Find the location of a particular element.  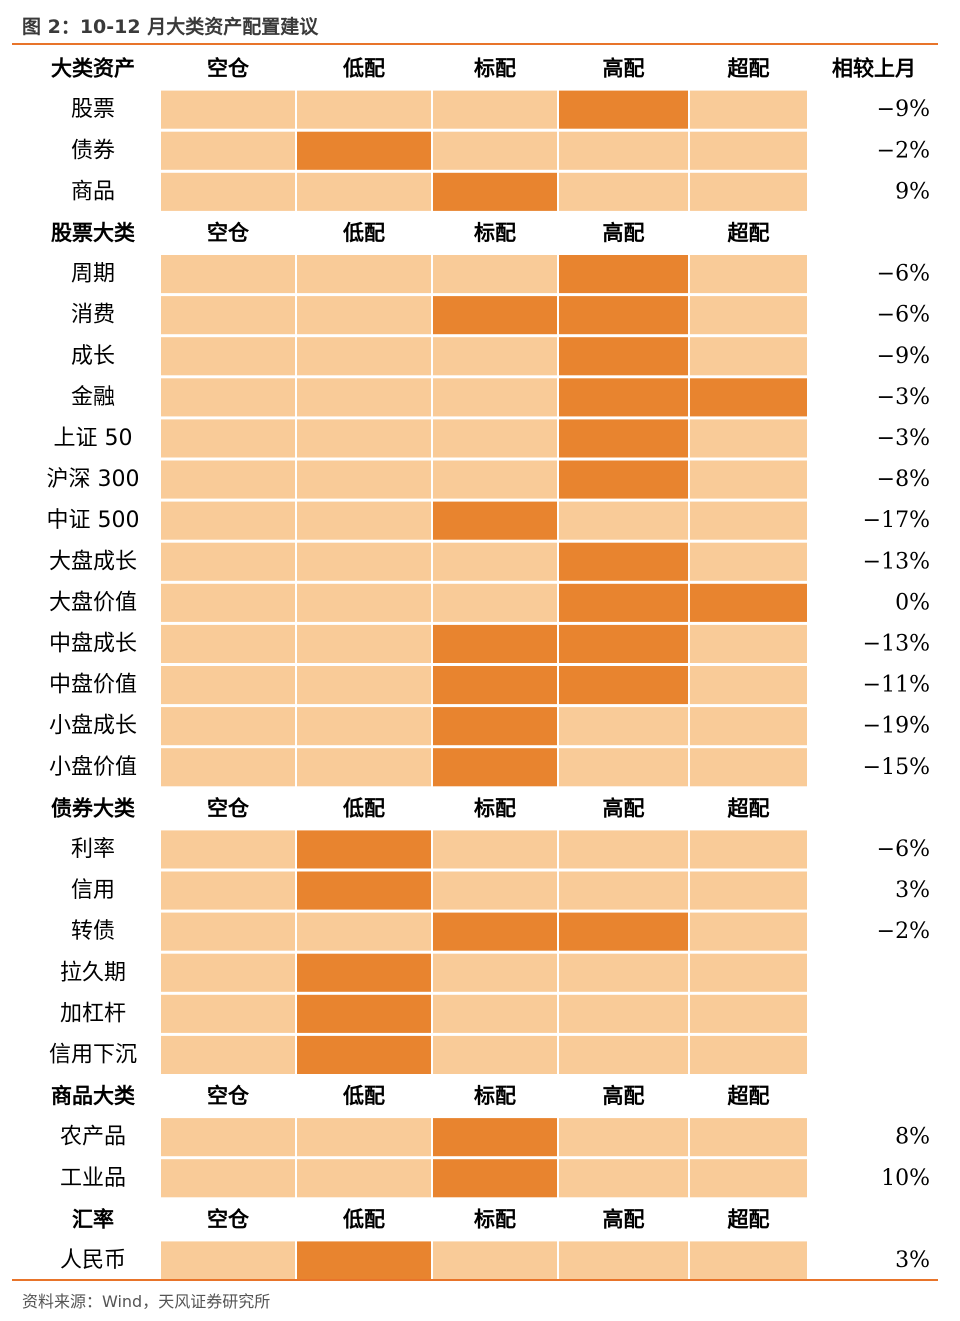

section-header: 债券大类 is located at coordinates (93, 808).